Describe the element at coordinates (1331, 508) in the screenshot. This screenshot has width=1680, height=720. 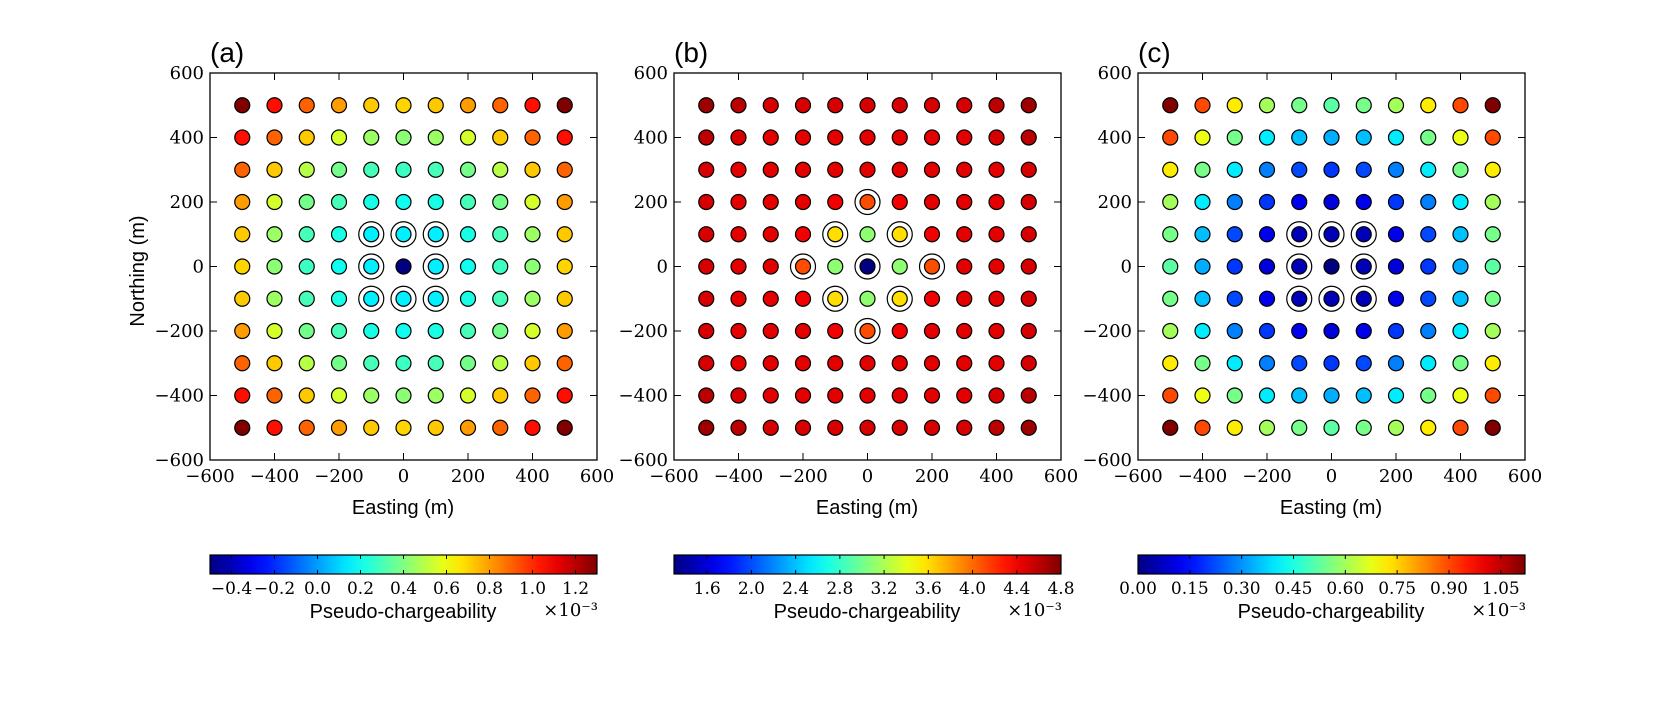
I see `x-axis-label-c: Easting (m)` at that location.